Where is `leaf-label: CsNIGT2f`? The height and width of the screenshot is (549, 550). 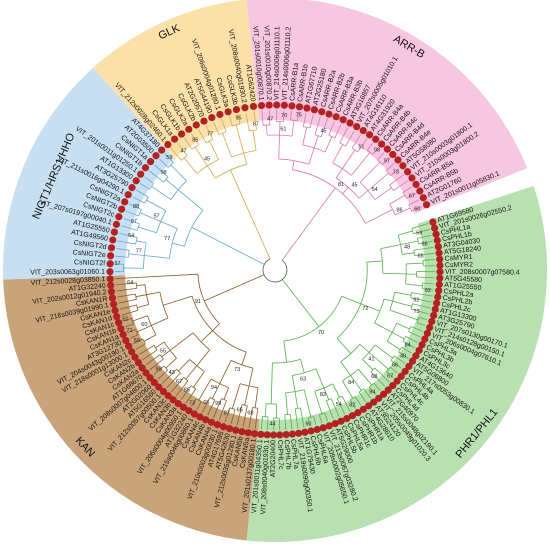 leaf-label: CsNIGT2f is located at coordinates (89, 263).